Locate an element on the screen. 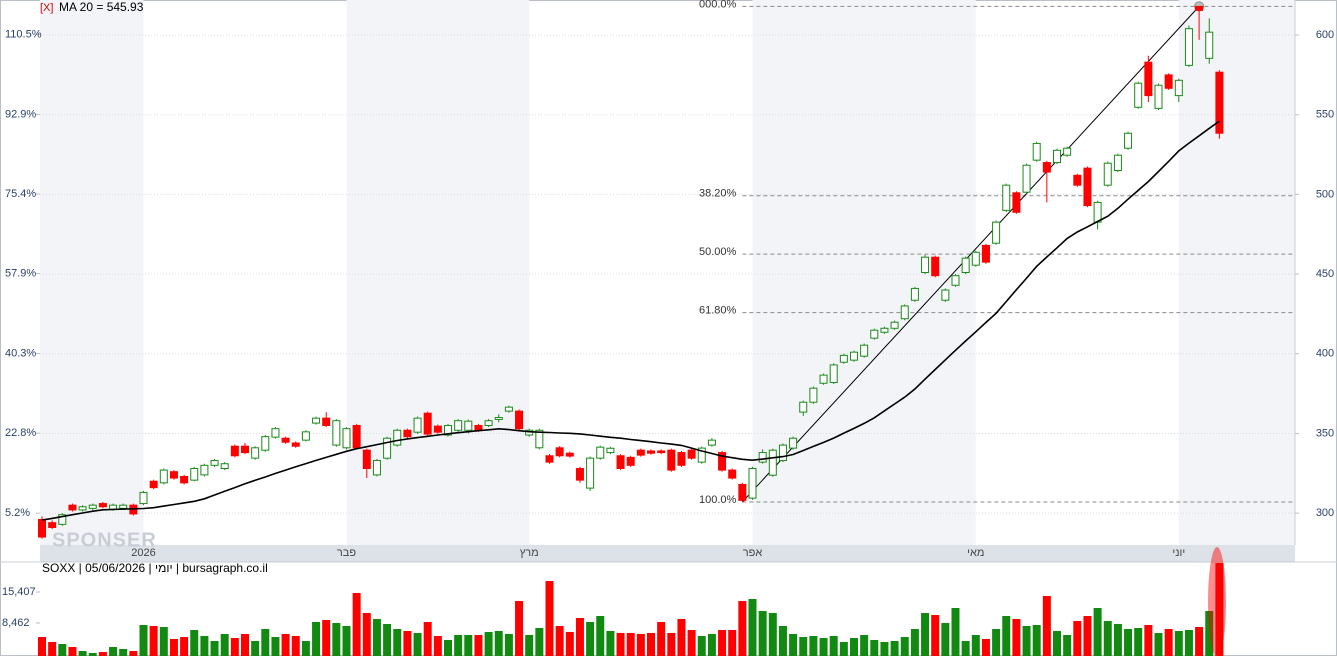 This screenshot has height=656, width=1337. close-button: [X] is located at coordinates (46, 8).